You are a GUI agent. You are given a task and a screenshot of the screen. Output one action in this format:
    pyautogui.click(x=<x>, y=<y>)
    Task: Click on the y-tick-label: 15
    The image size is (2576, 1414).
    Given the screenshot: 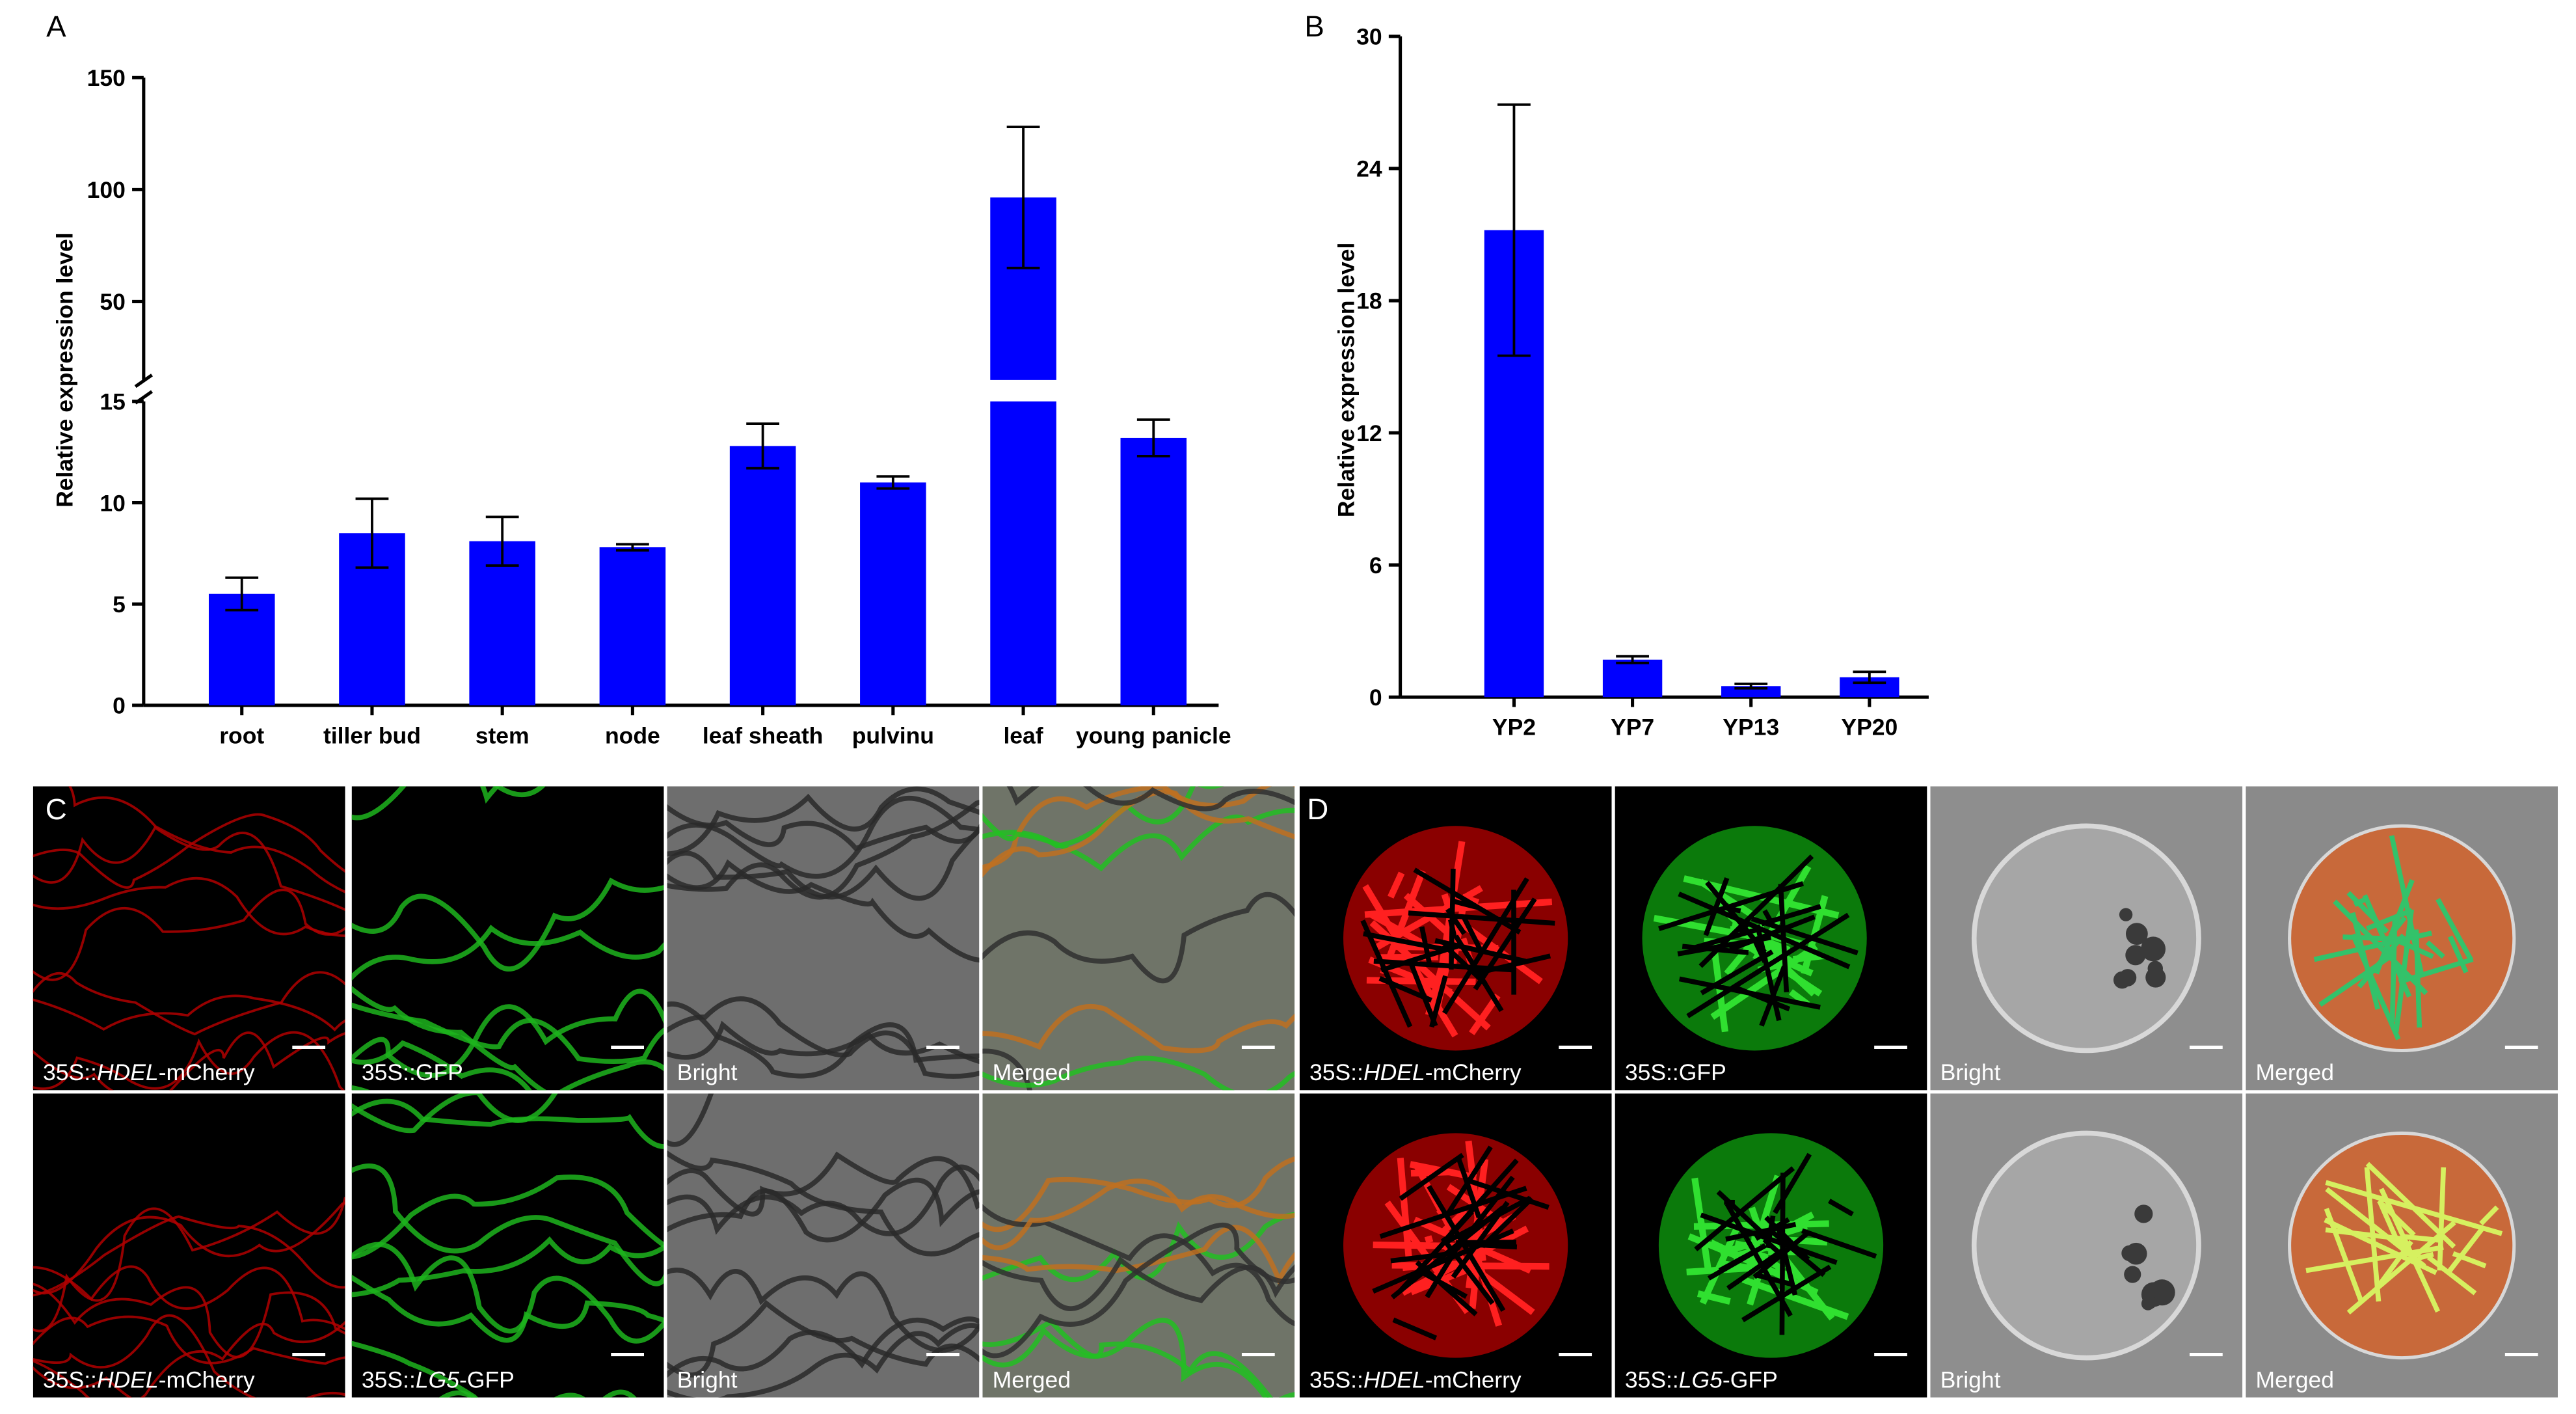 What is the action you would take?
    pyautogui.click(x=113, y=402)
    